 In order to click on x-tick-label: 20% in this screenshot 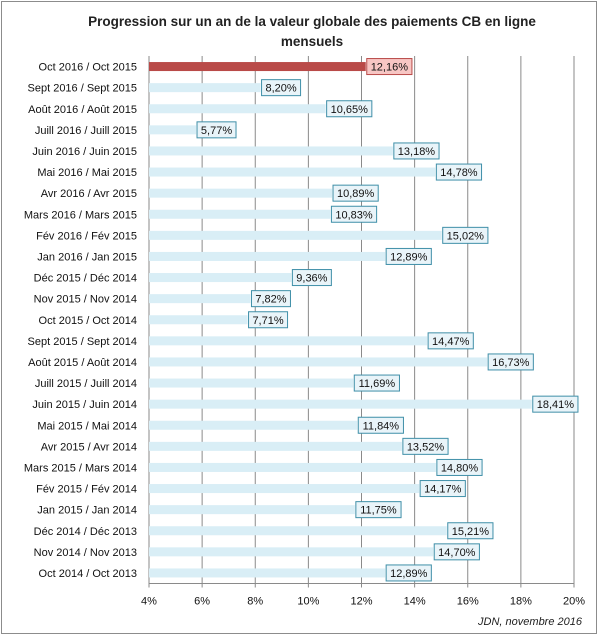, I will do `click(574, 602)`.